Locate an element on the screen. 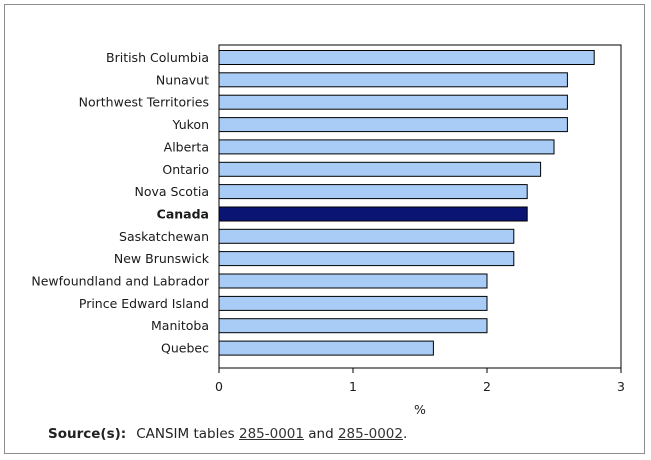 The height and width of the screenshot is (460, 651). category-label-british-columbia: British Columbia is located at coordinates (157, 57).